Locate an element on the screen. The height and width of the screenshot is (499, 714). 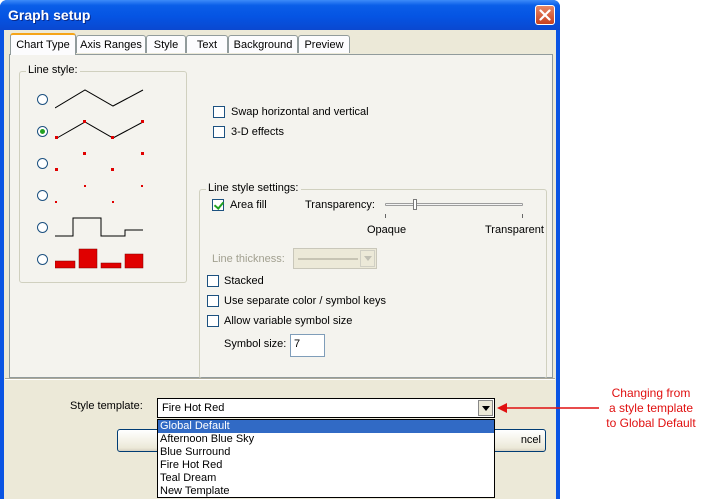
separate-keys-checkbox is located at coordinates (213, 301).